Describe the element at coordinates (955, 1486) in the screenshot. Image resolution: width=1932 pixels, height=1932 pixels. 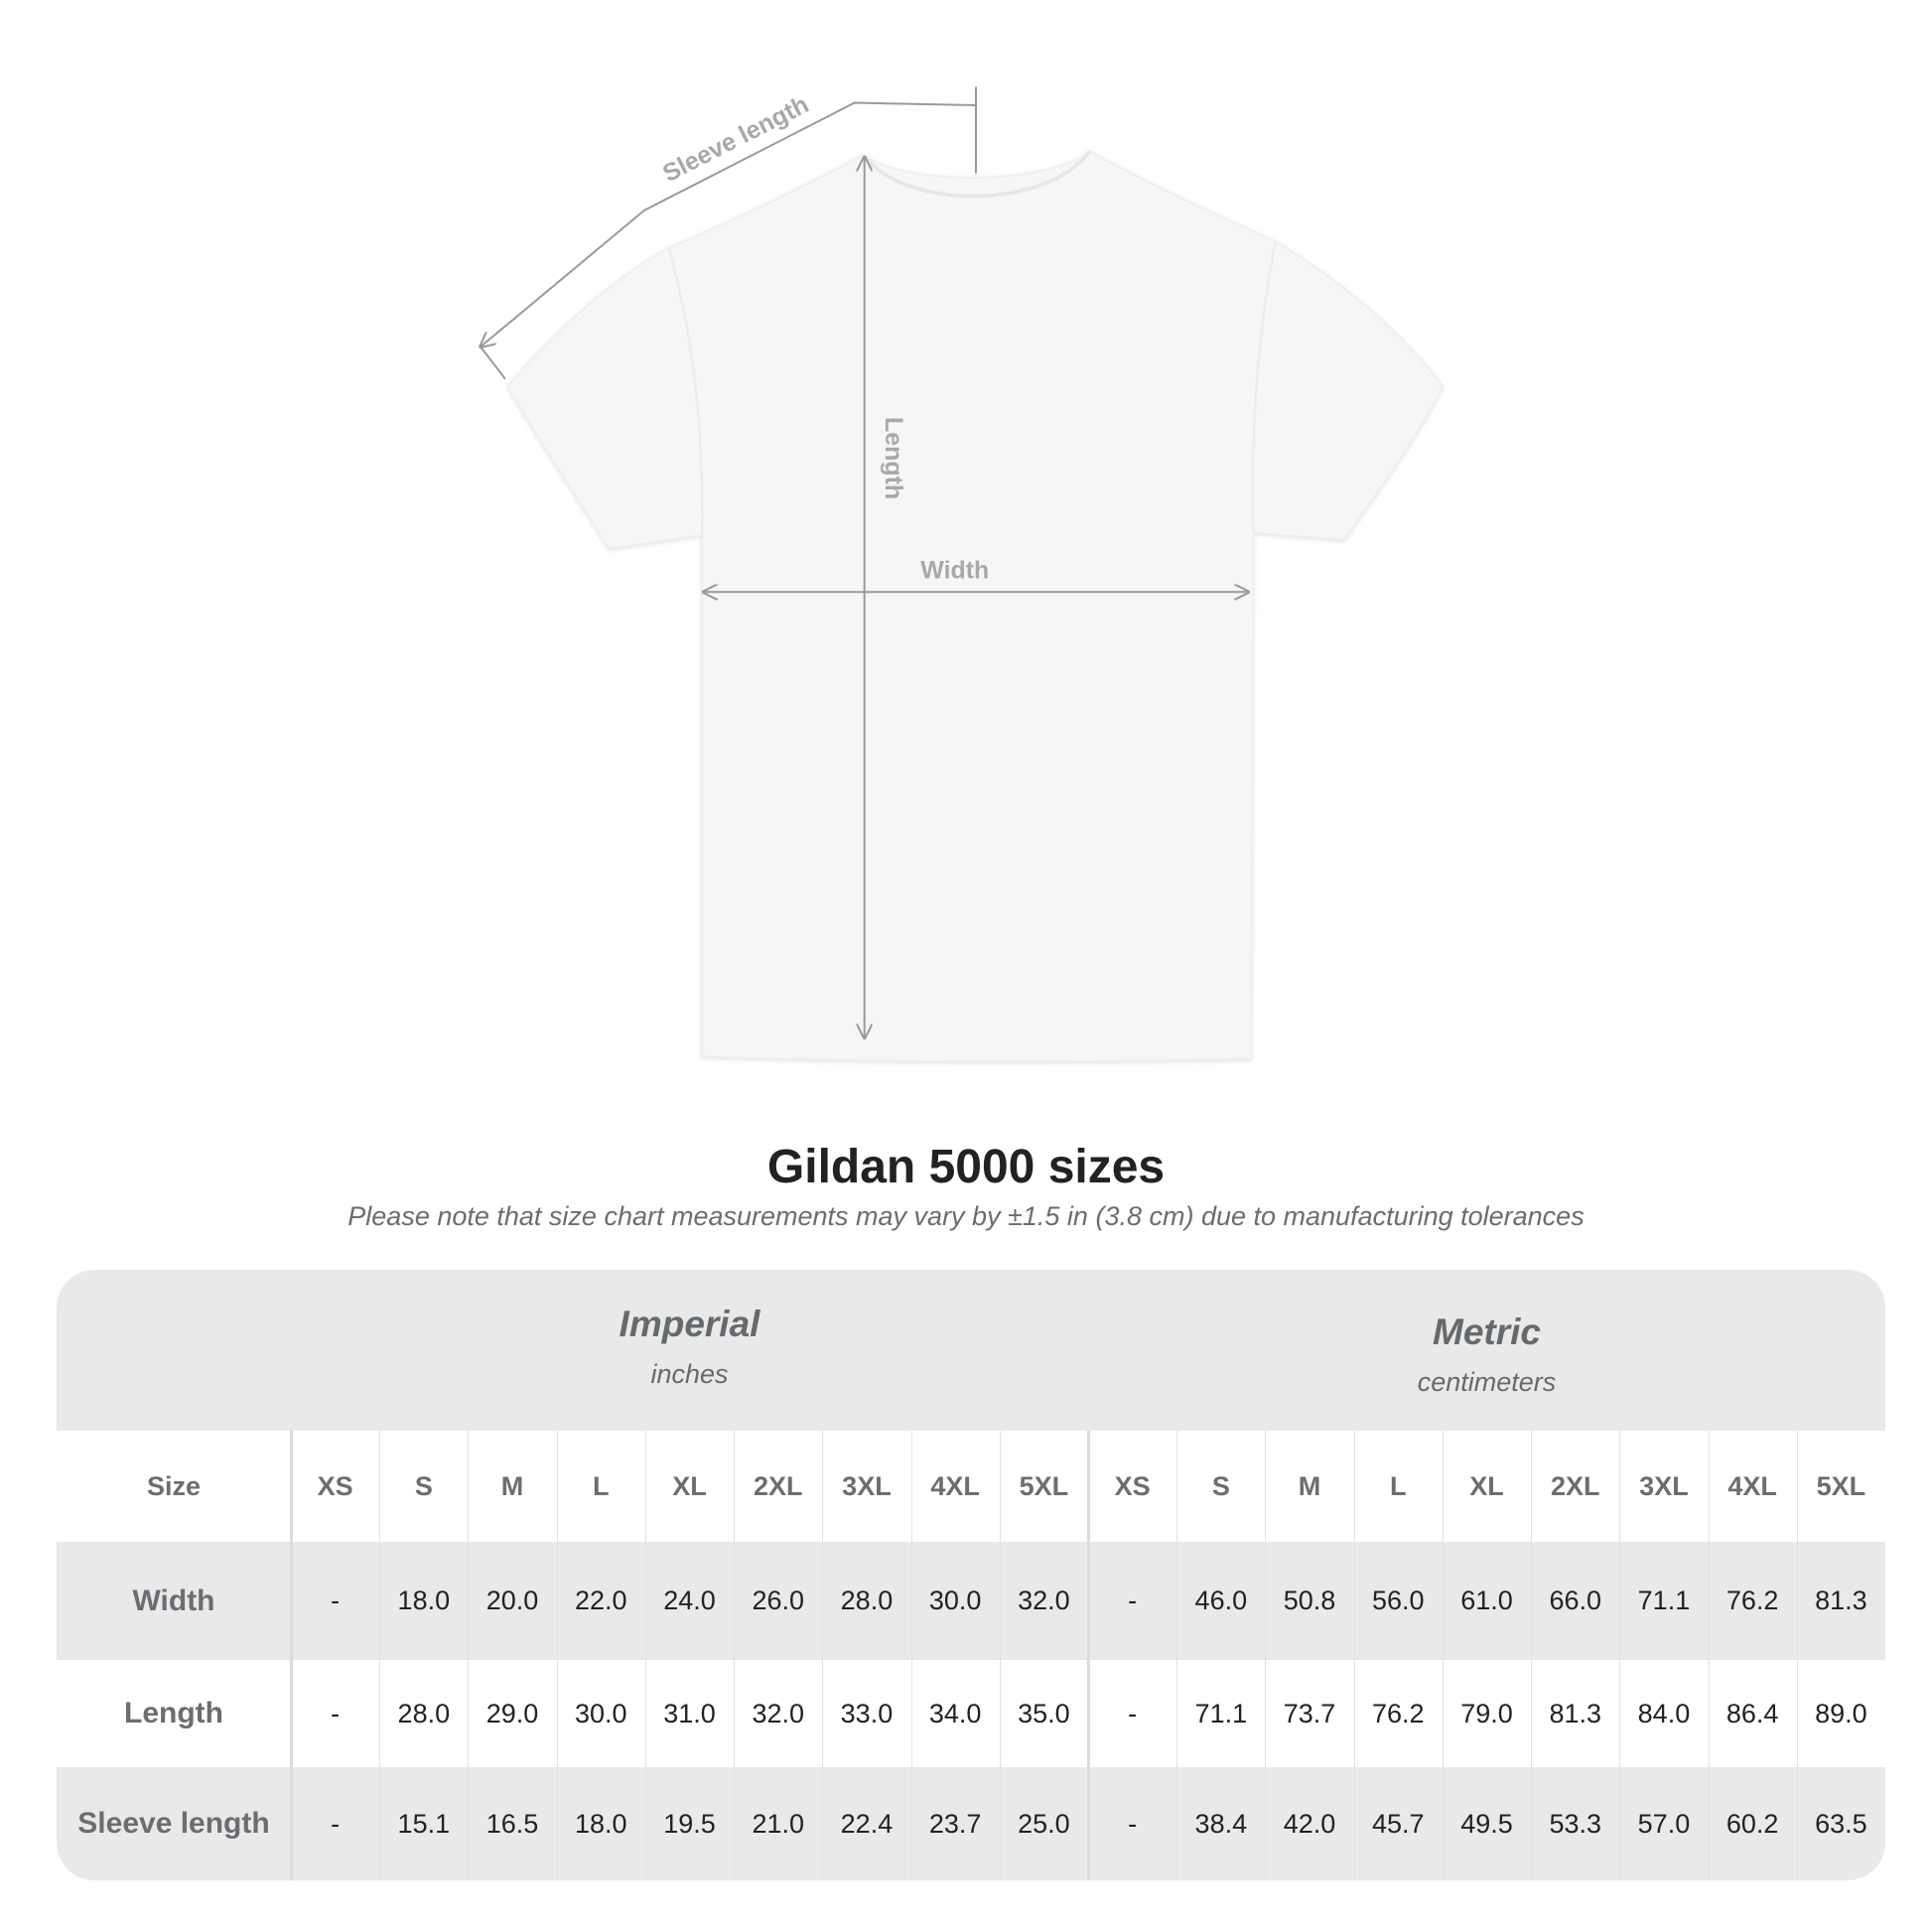
I see `size-header: 4XL` at that location.